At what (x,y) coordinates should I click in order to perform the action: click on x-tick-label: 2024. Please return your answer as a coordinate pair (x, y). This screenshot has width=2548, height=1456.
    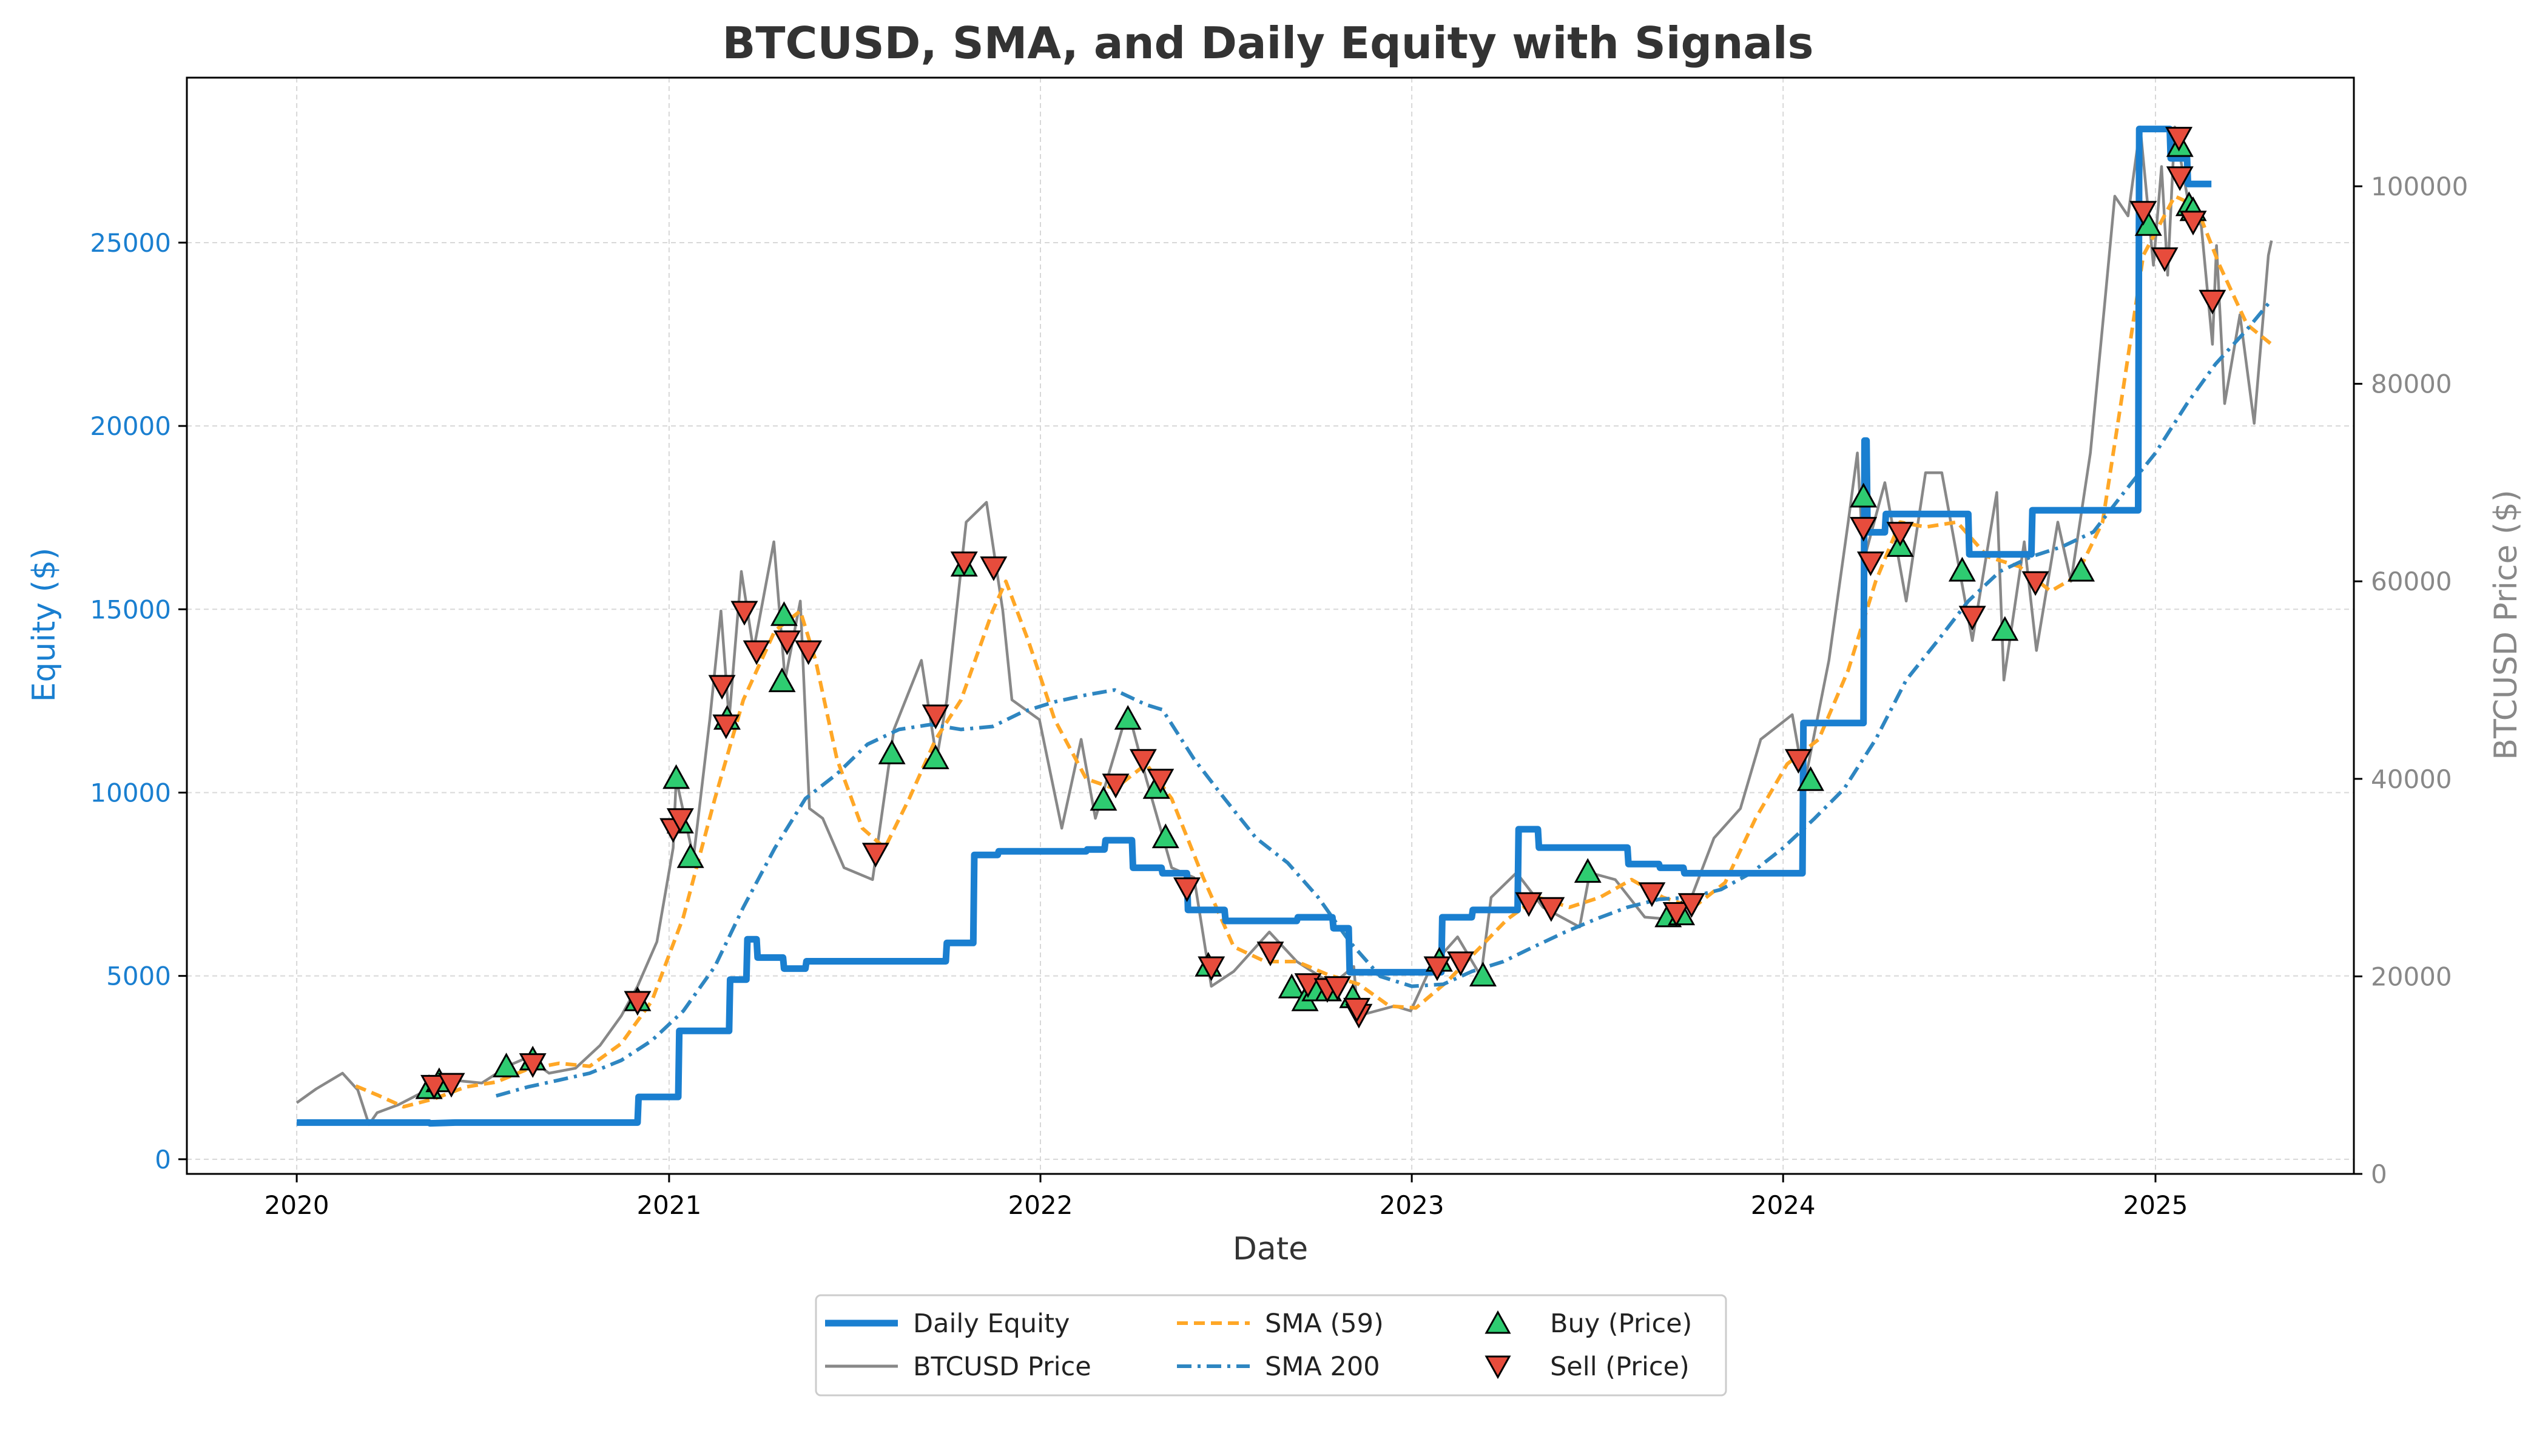
    Looking at the image, I should click on (1783, 1205).